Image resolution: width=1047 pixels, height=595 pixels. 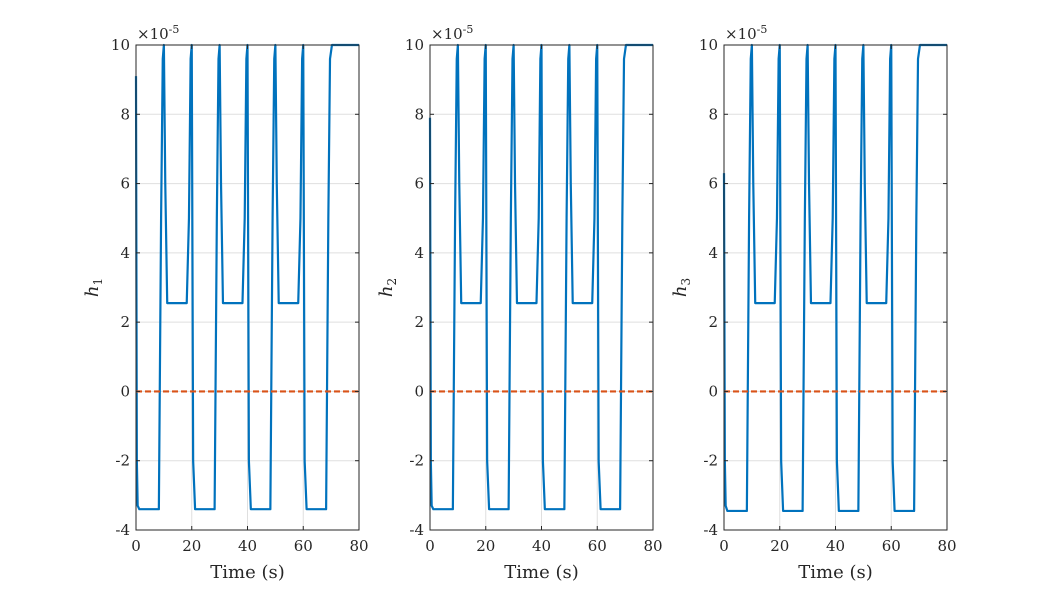 What do you see at coordinates (681, 287) in the screenshot?
I see `y-axis-label: h3` at bounding box center [681, 287].